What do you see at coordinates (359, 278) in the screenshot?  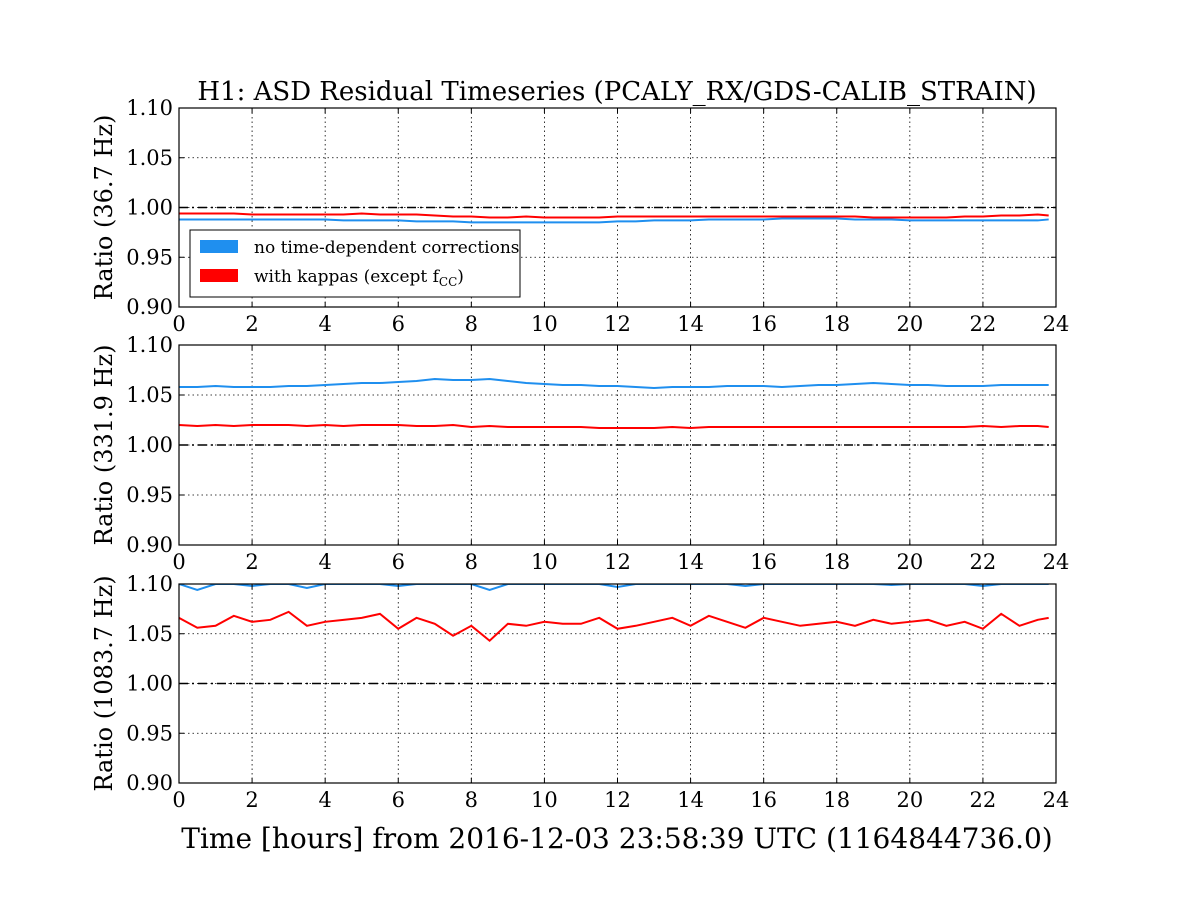 I see `legend-label: with kappas (except fCC)` at bounding box center [359, 278].